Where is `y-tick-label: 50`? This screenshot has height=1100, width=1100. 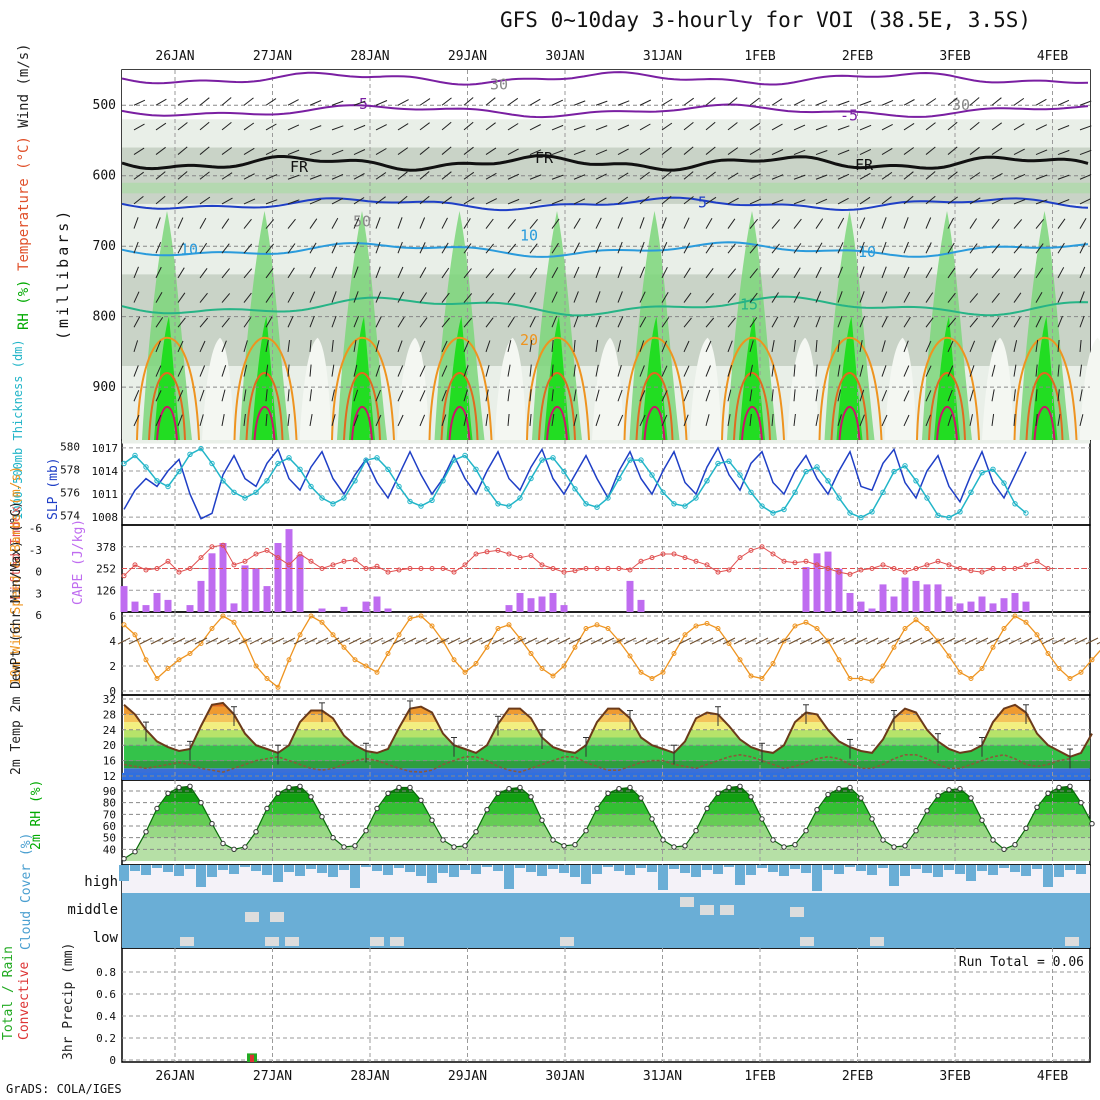 y-tick-label: 50 is located at coordinates (109, 838).